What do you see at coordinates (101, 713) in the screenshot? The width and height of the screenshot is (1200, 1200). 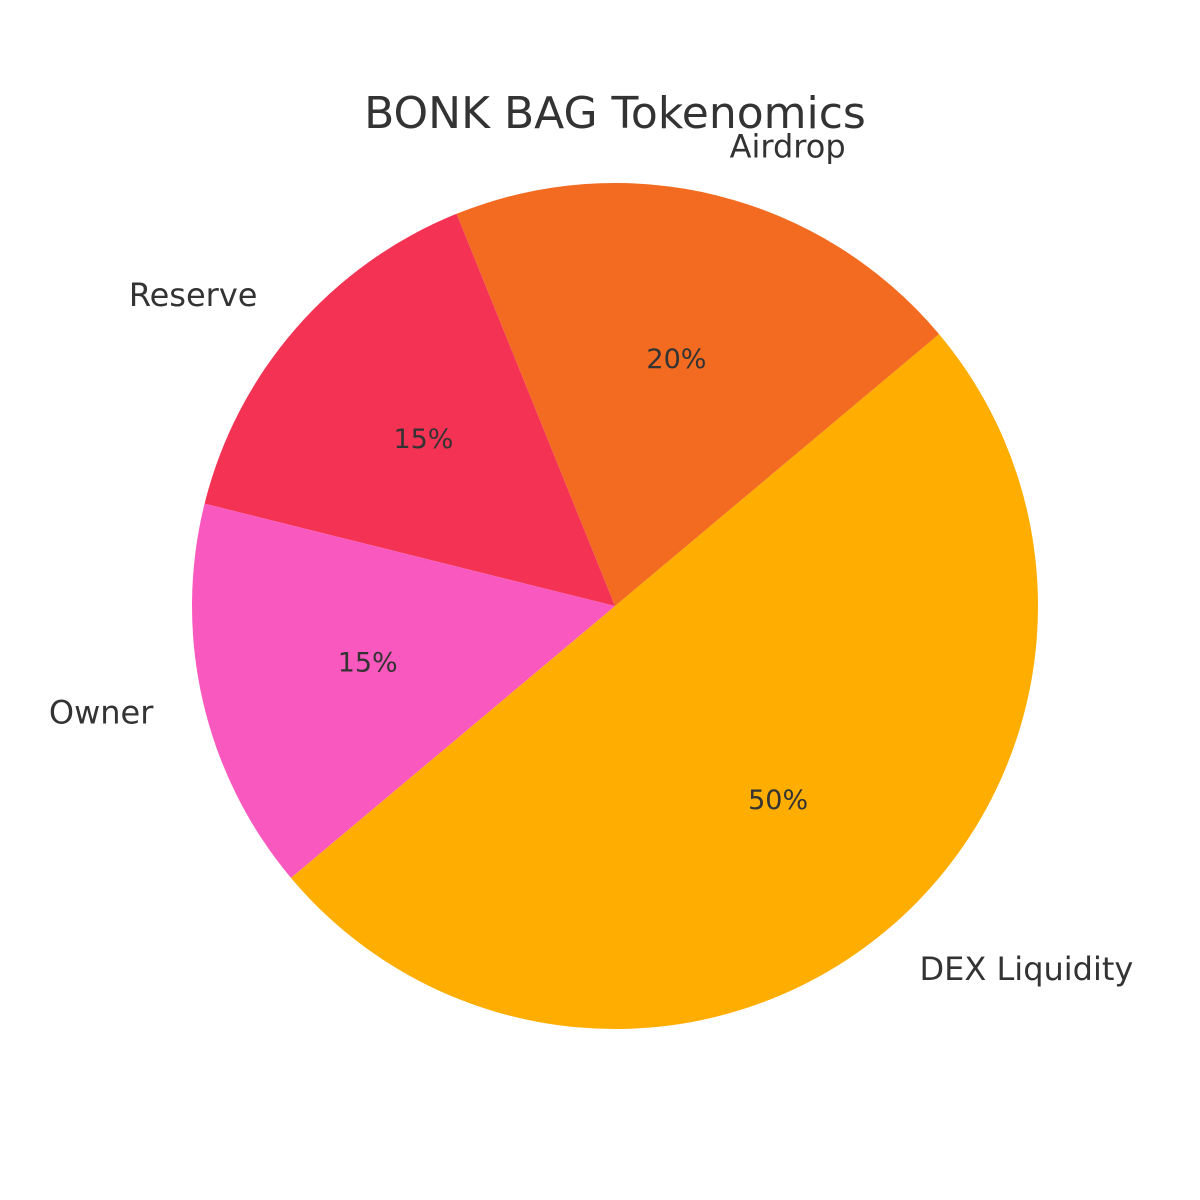 I see `slice-label: Owner` at bounding box center [101, 713].